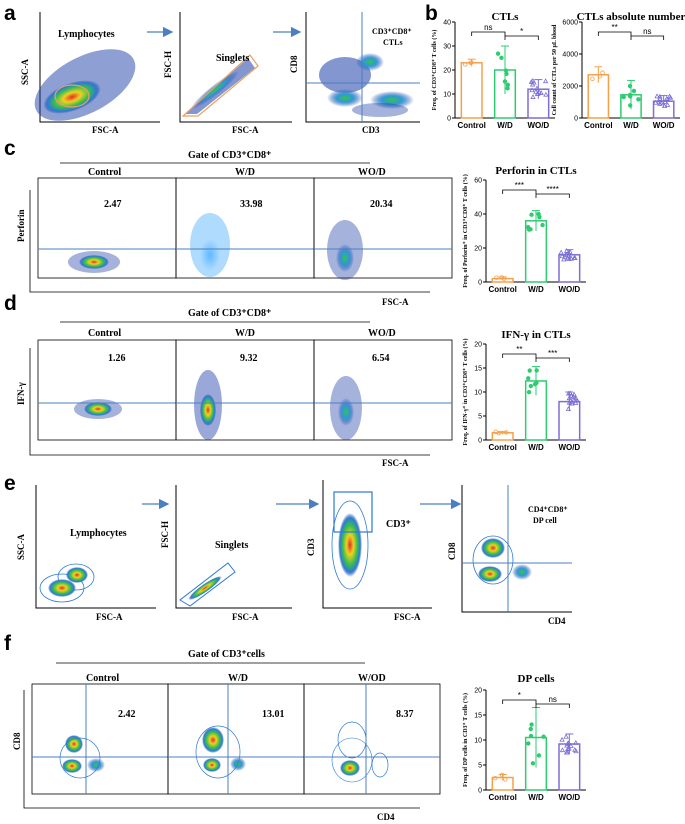  I want to click on panel-label-e: e, so click(10, 483).